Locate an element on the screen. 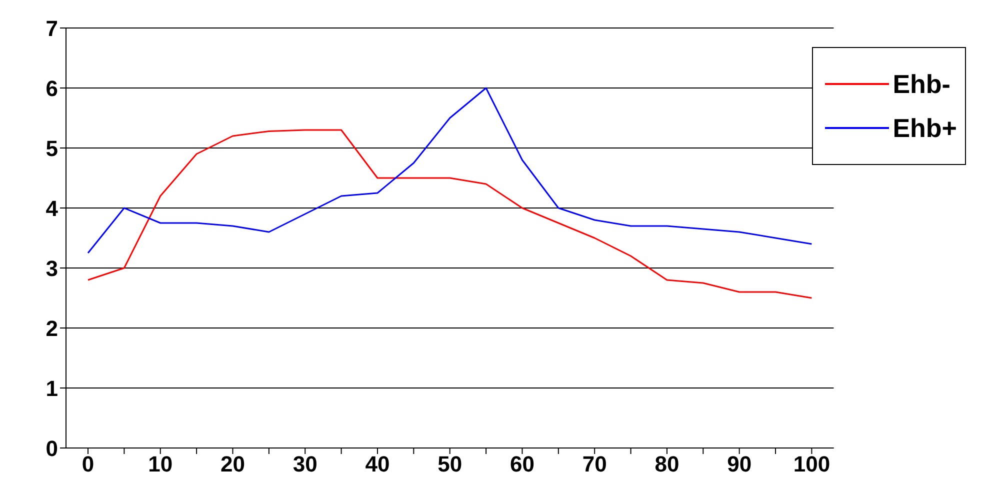  x-tick-label: 100 is located at coordinates (811, 464).